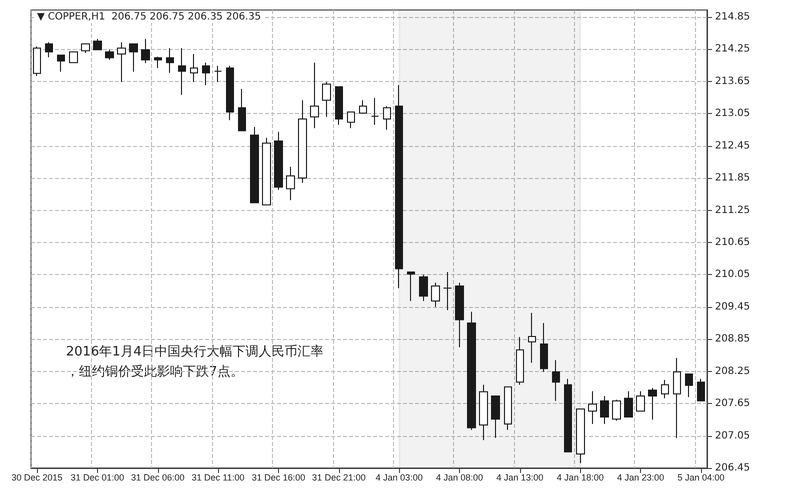  Describe the element at coordinates (732, 210) in the screenshot. I see `y-tick-label: 211.25` at that location.